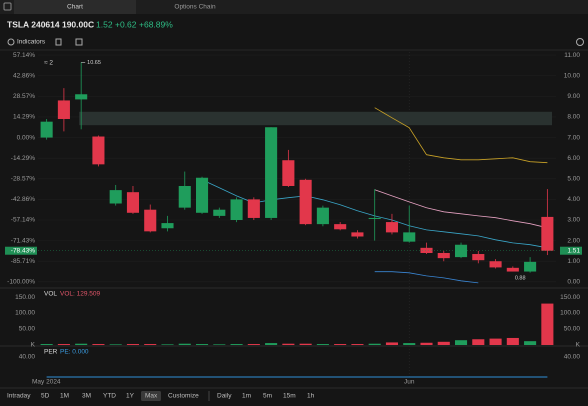 The image size is (588, 406). What do you see at coordinates (24, 117) in the screenshot?
I see `y2-tick-label: 14.29%` at bounding box center [24, 117].